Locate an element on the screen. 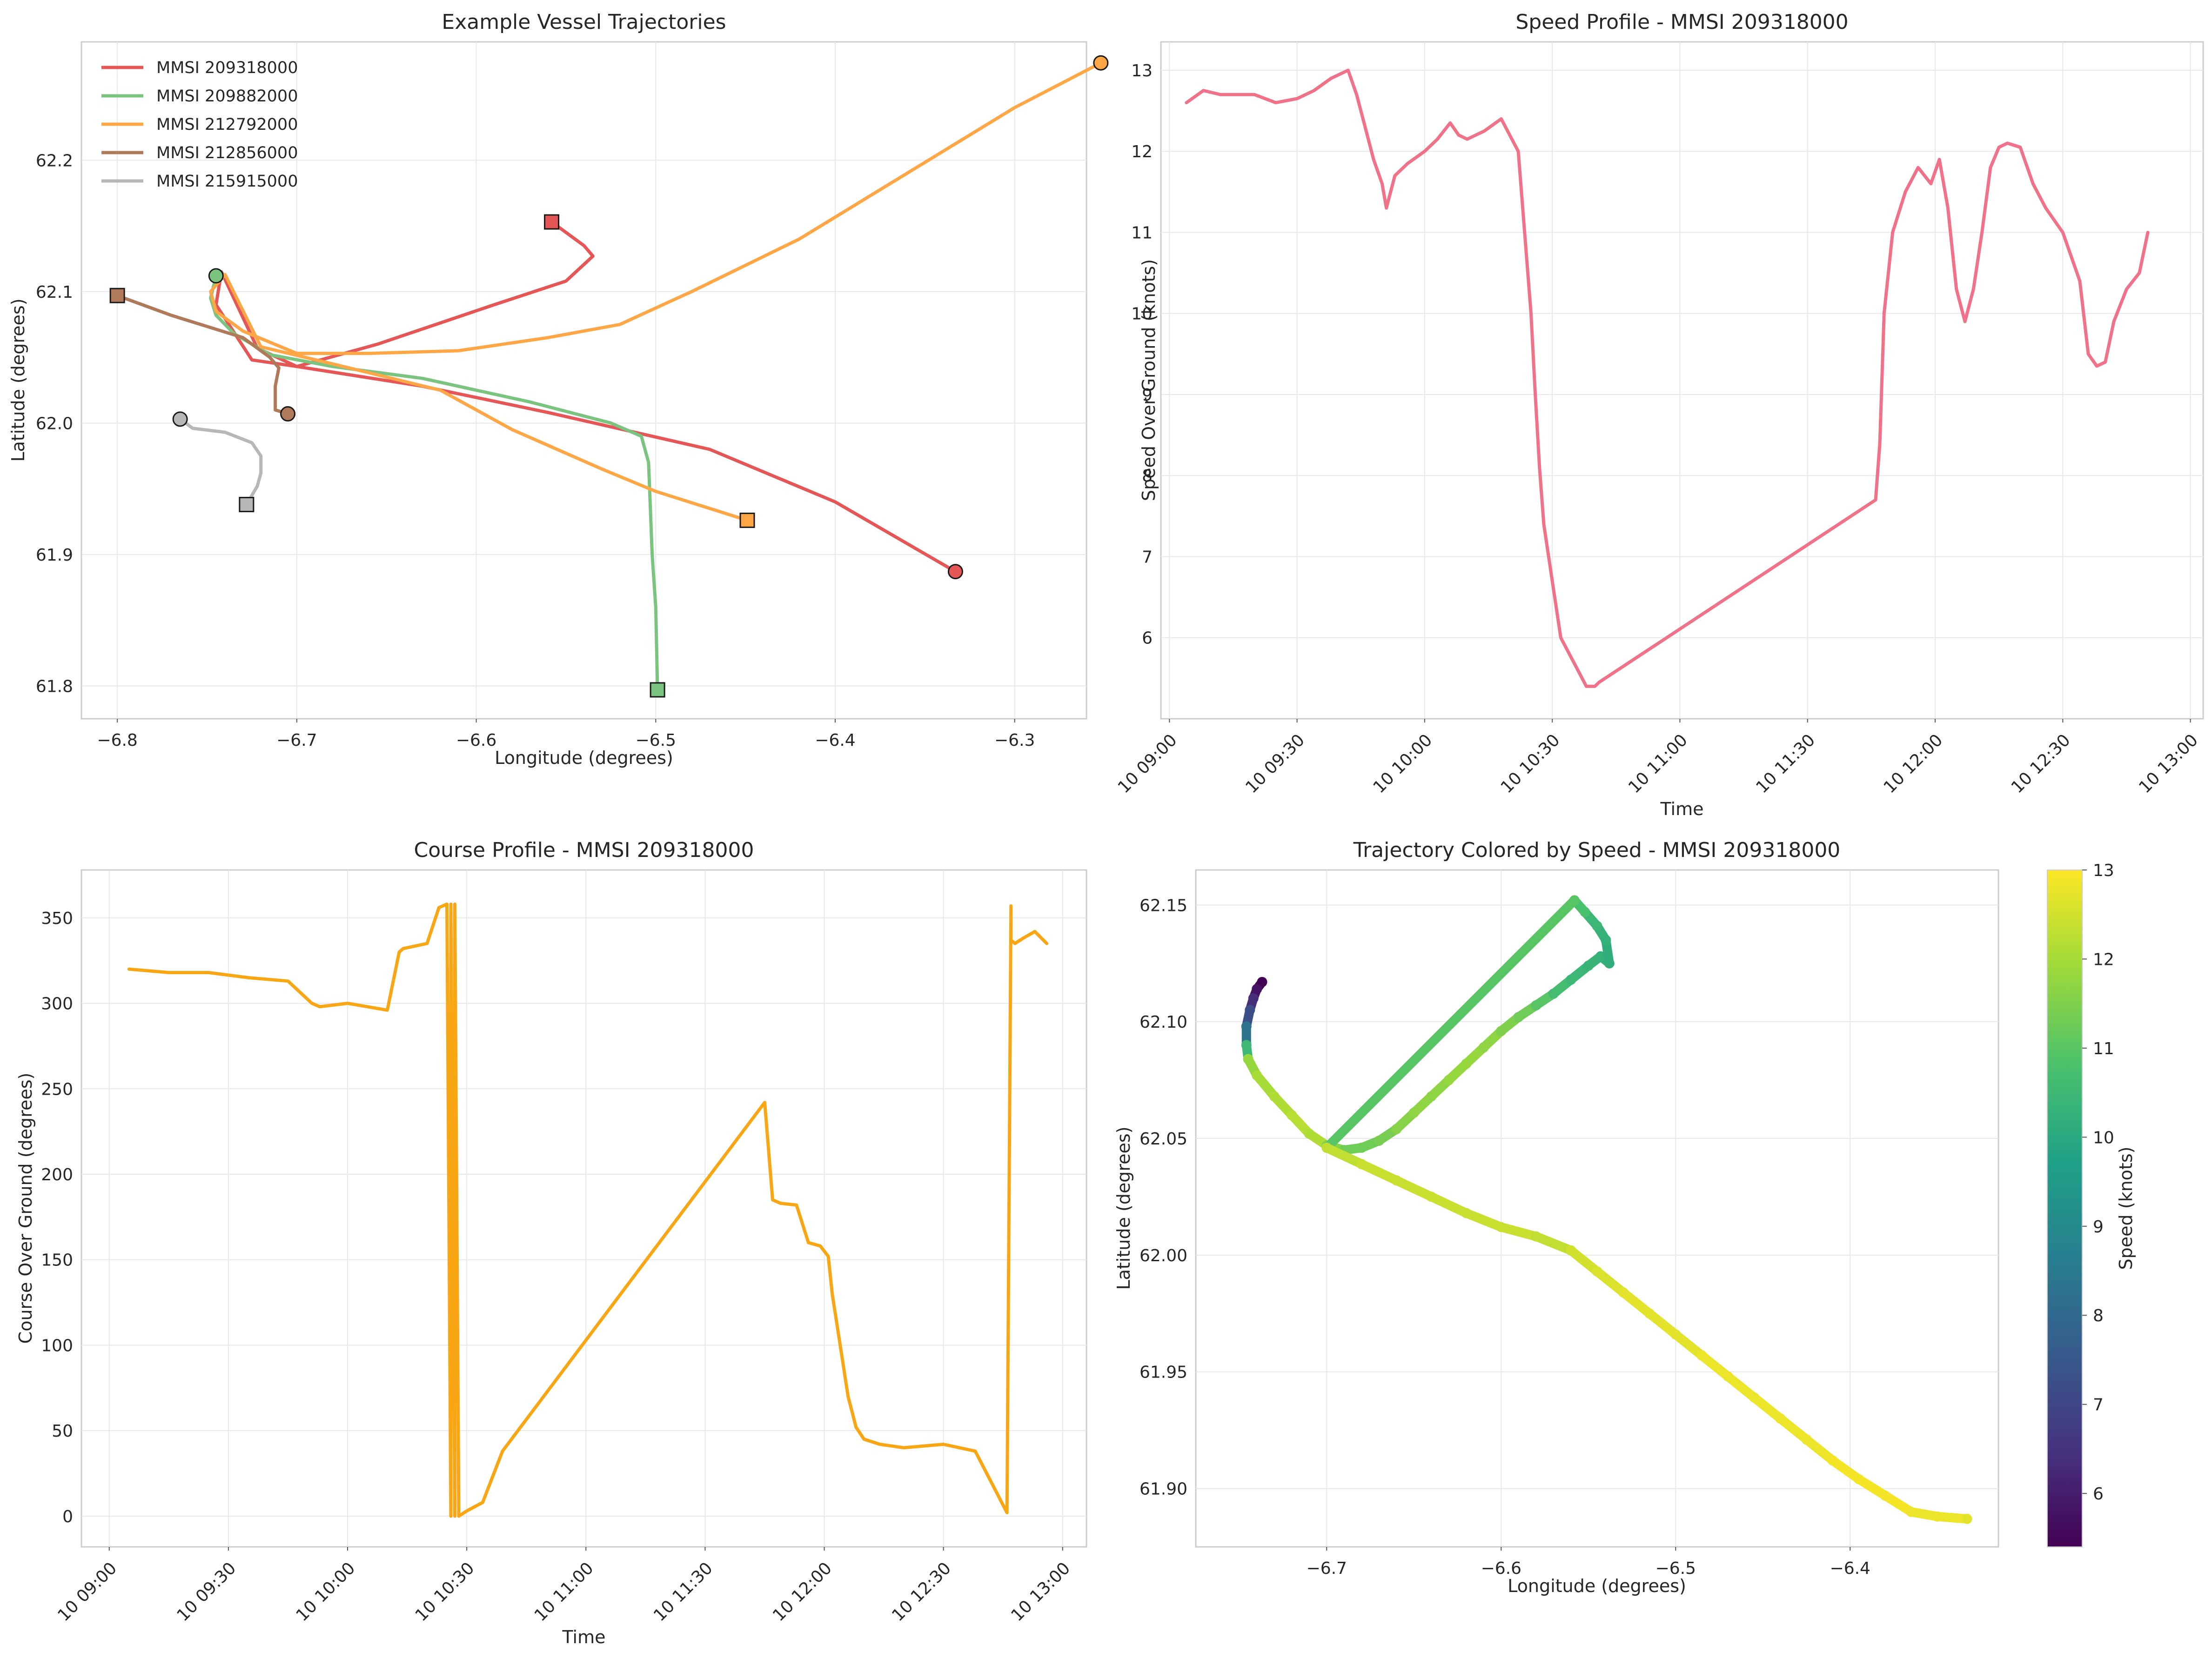 The image size is (2212, 1659). y-tick-label: 7 is located at coordinates (1147, 557).